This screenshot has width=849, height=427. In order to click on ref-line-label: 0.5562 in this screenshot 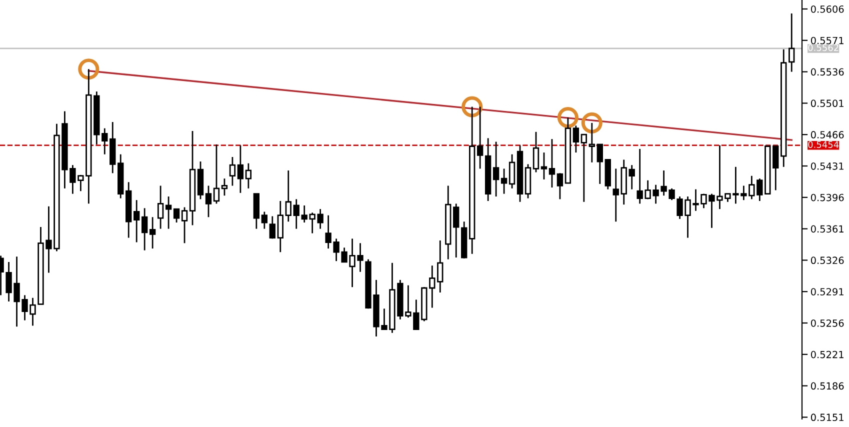, I will do `click(823, 48)`.